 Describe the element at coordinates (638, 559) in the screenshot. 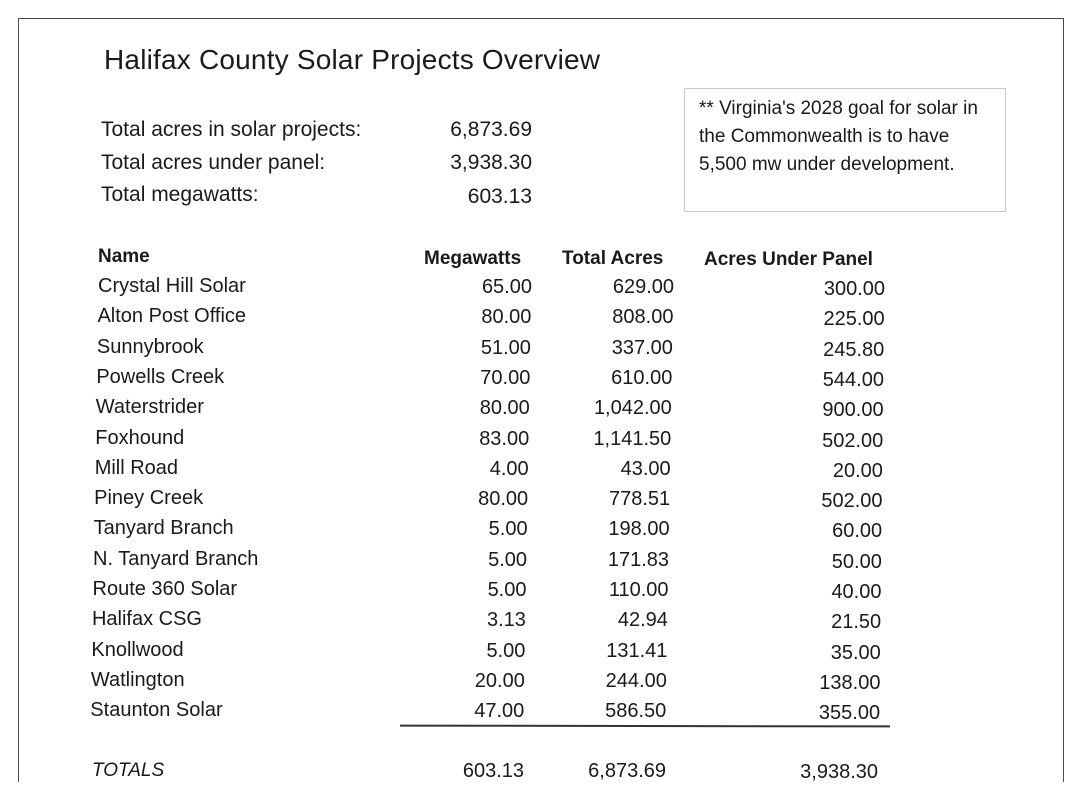

I see `cell-total-acres: 171.83` at that location.